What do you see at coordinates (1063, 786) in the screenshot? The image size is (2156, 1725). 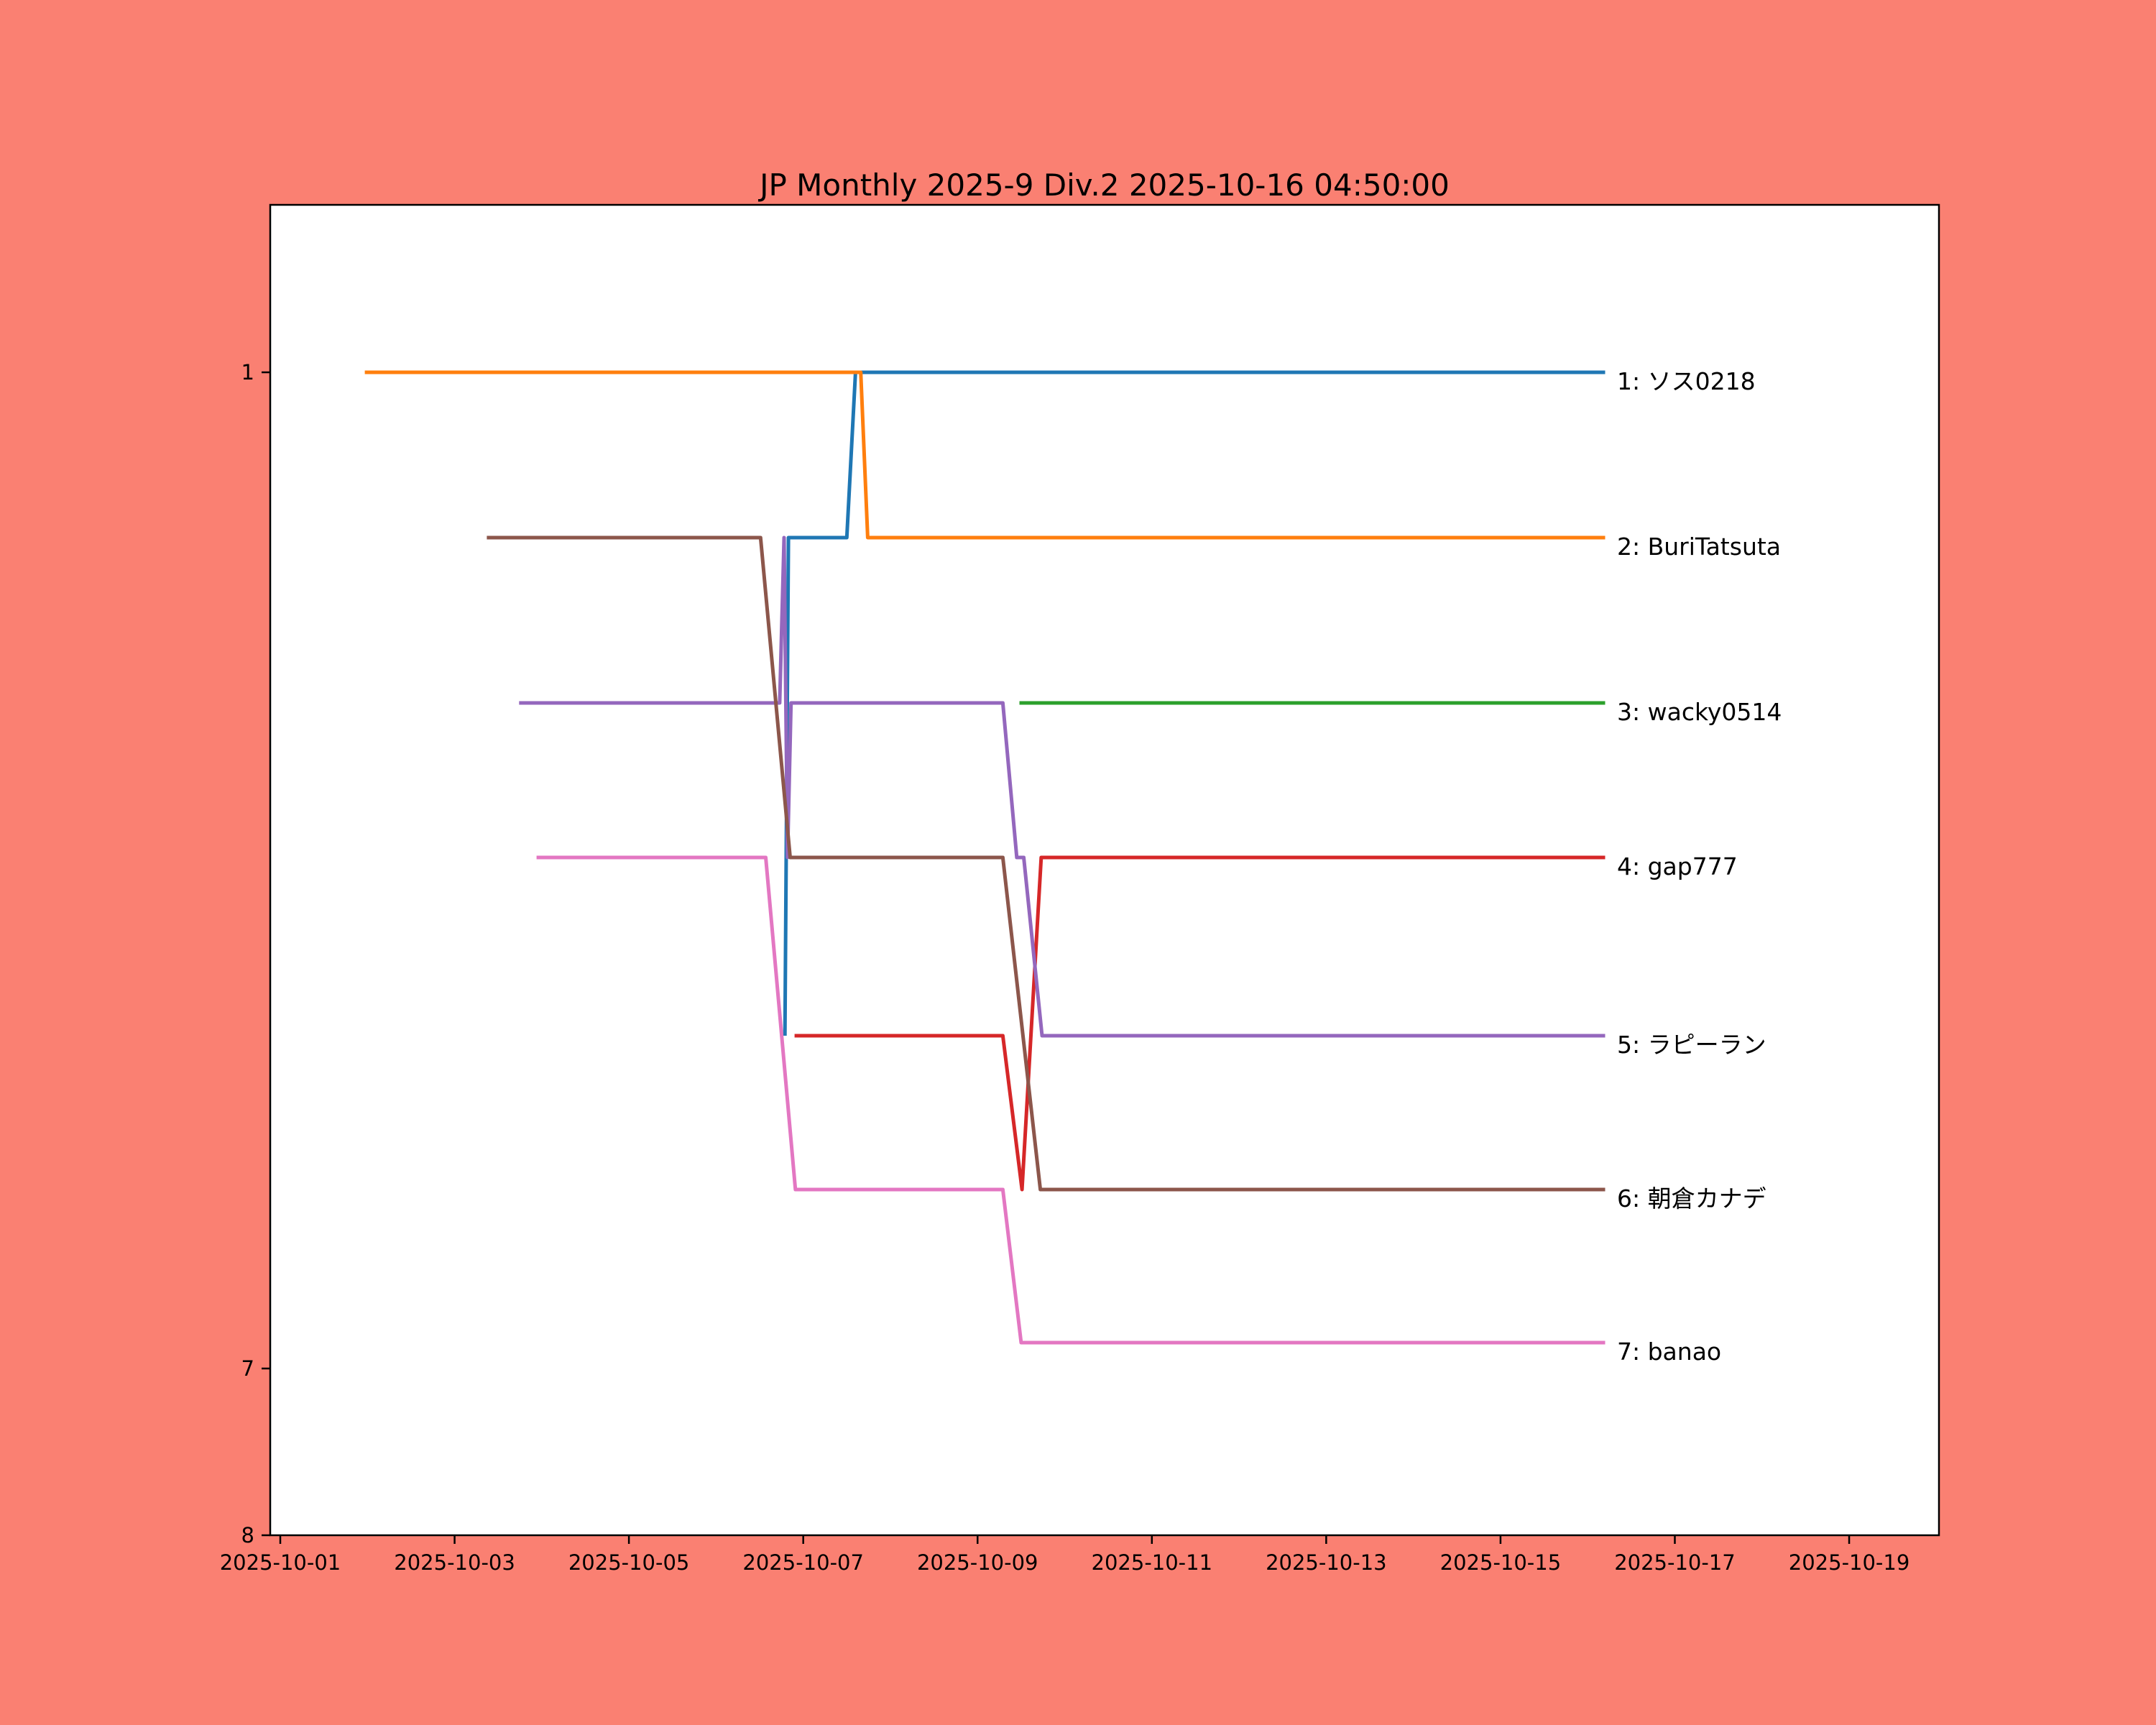 I see `series-line-ラピーラン` at bounding box center [1063, 786].